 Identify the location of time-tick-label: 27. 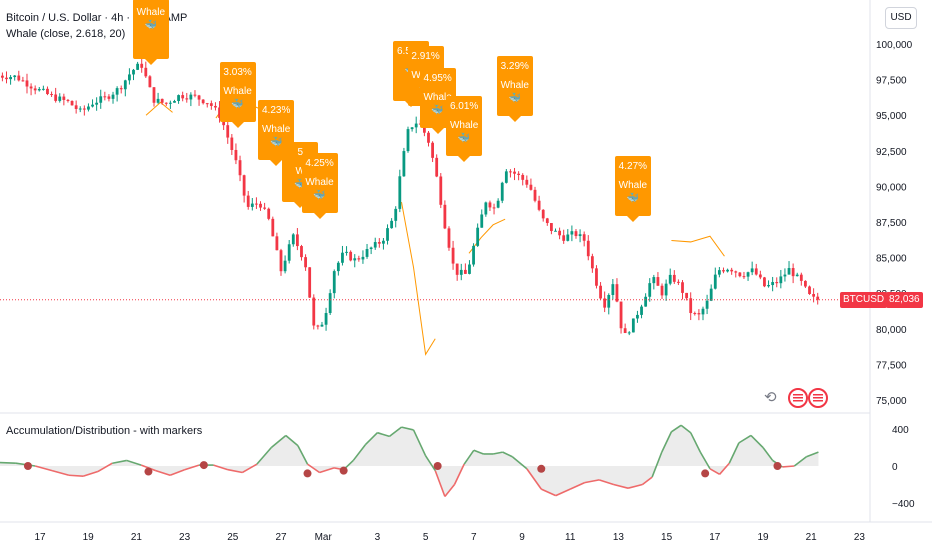
(281, 537).